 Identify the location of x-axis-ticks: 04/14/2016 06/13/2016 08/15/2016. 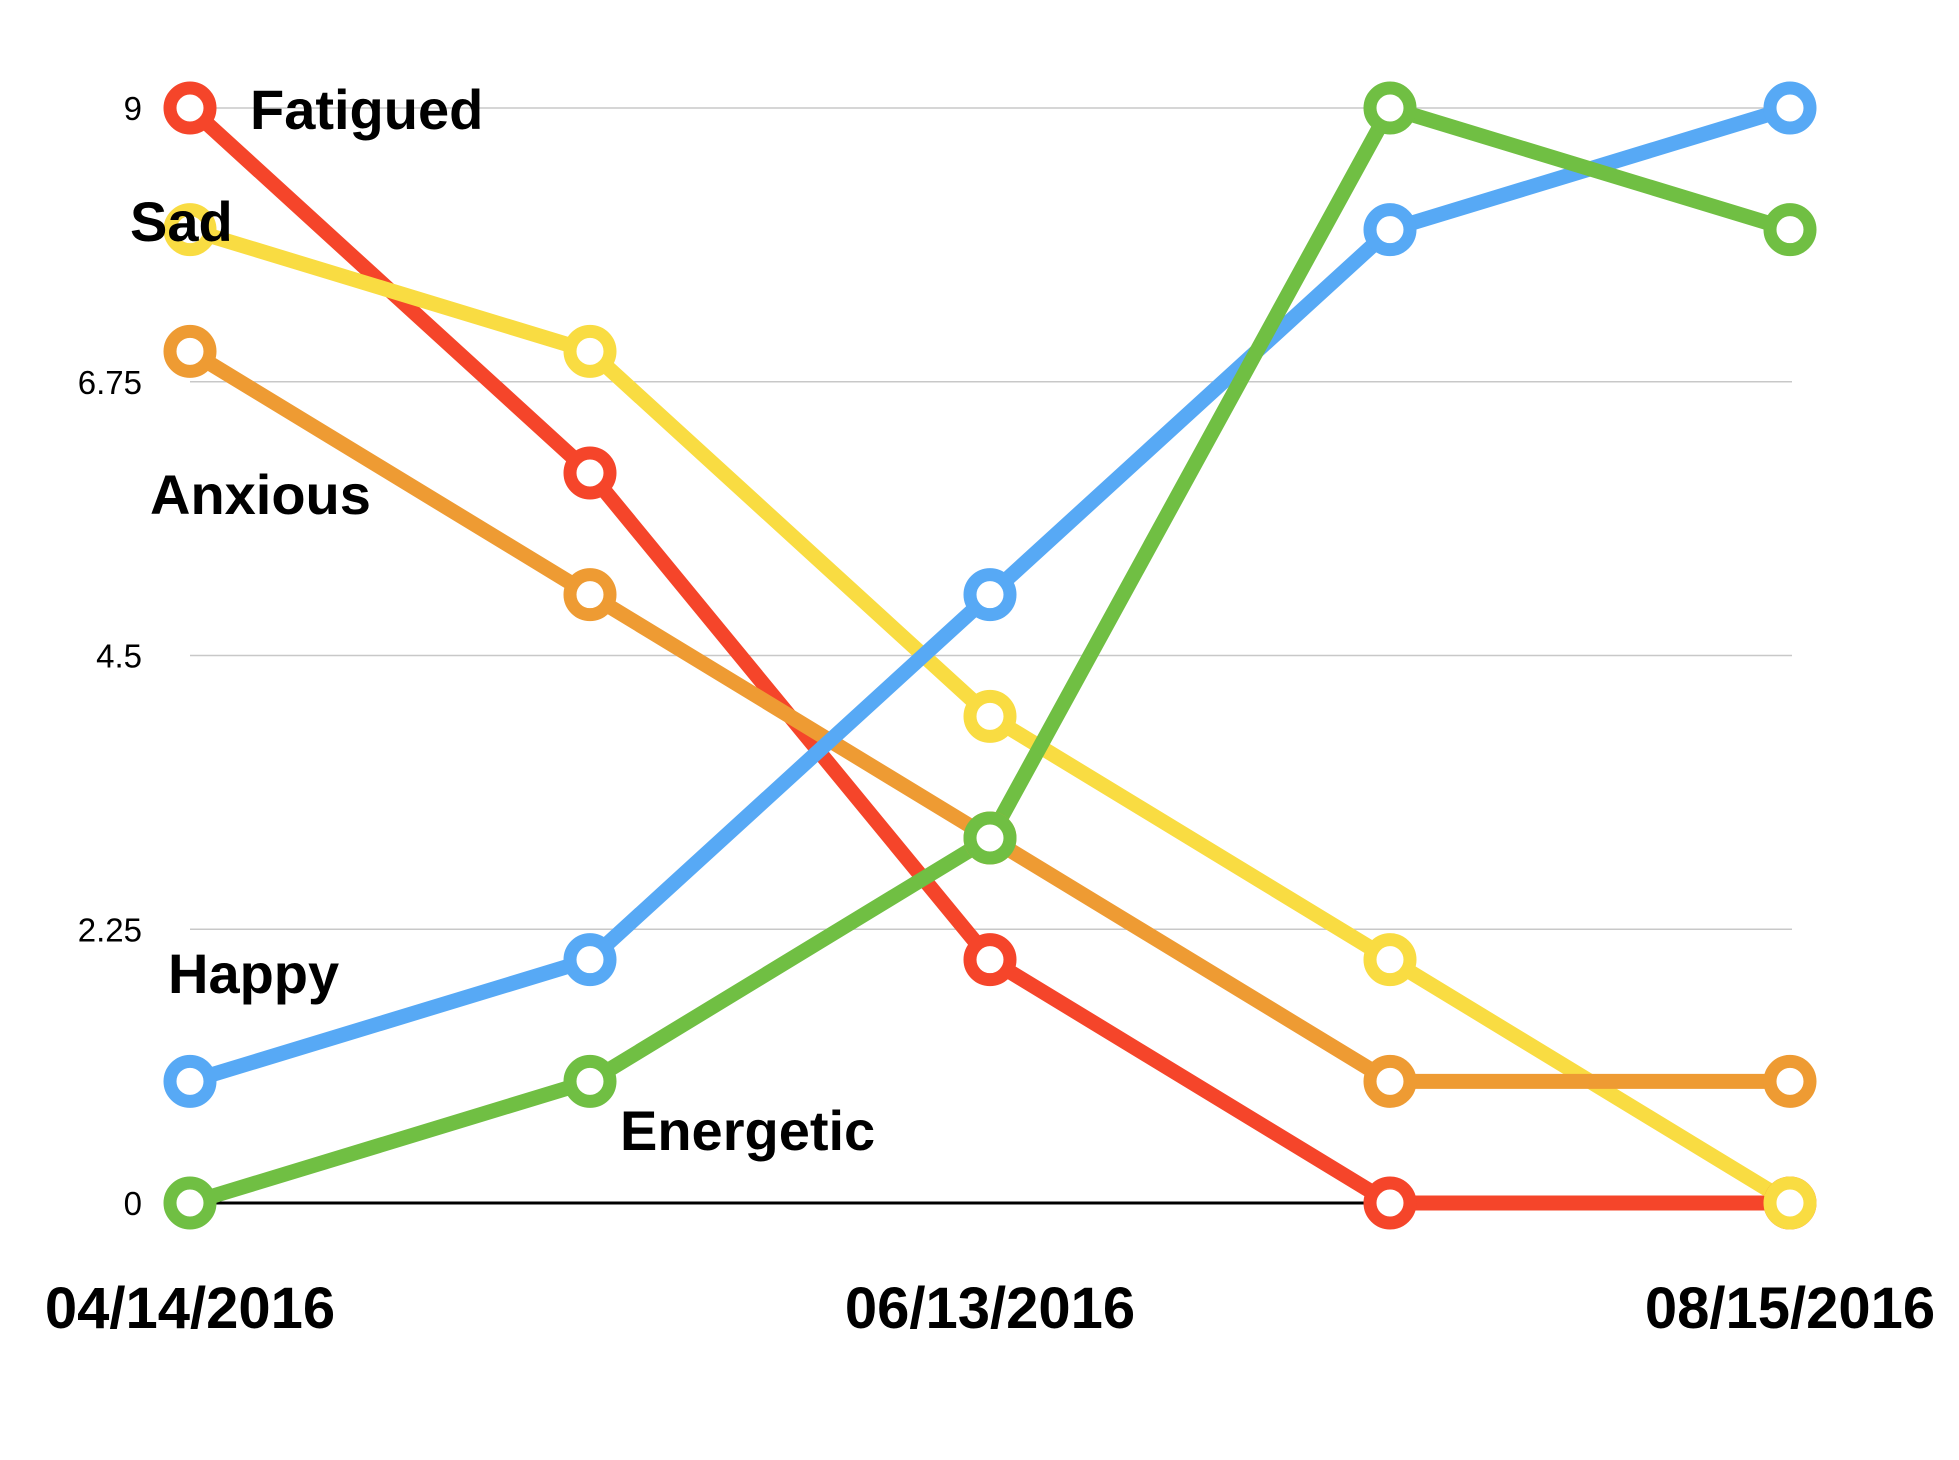
(990, 1308).